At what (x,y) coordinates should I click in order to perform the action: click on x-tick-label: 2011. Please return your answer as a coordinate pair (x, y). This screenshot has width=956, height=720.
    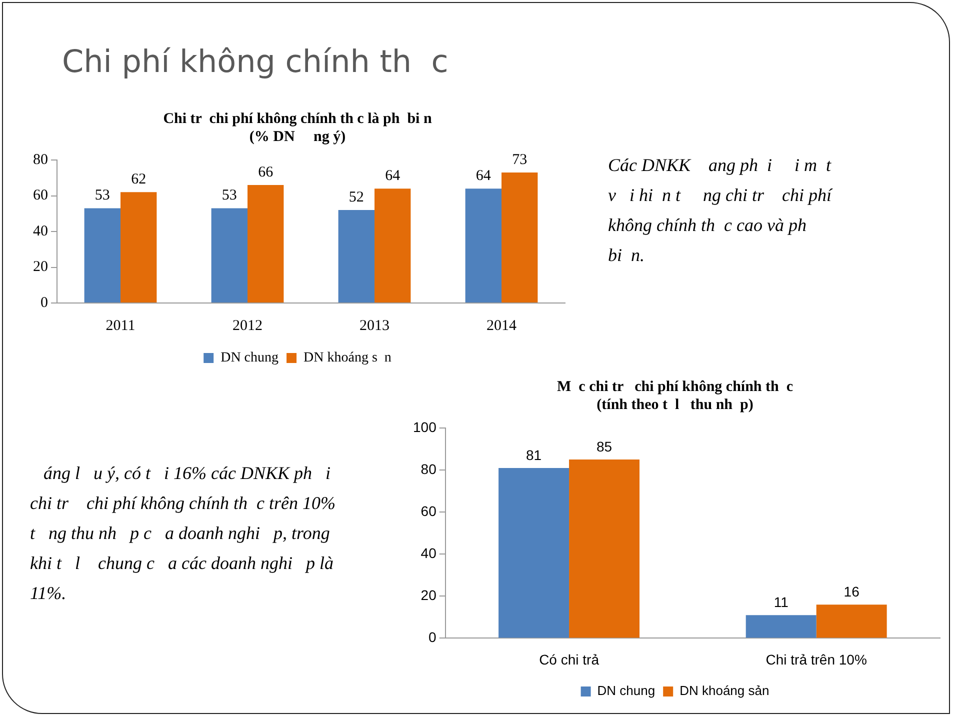
    Looking at the image, I should click on (121, 326).